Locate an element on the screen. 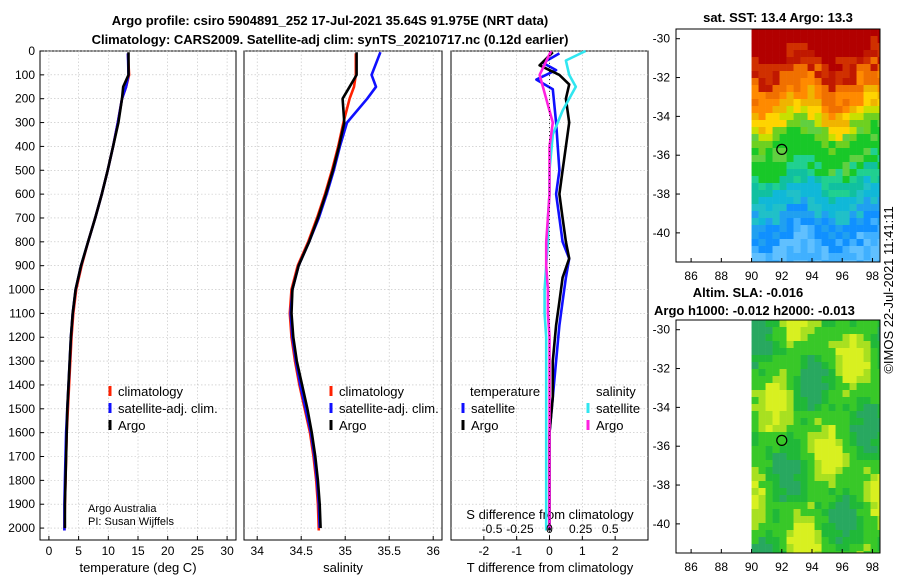  series-line-s-satellite is located at coordinates (565, 290).